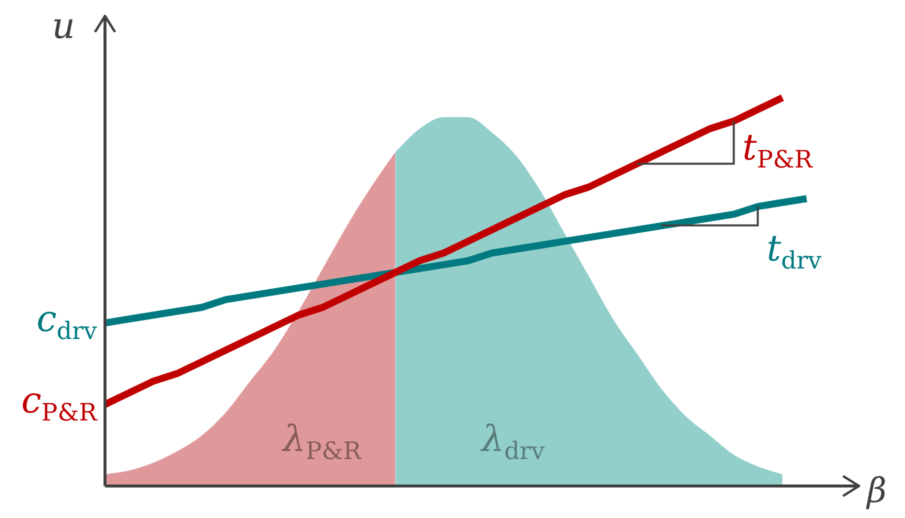 The width and height of the screenshot is (905, 518). Describe the element at coordinates (63, 26) in the screenshot. I see `y-axis-title: u` at that location.